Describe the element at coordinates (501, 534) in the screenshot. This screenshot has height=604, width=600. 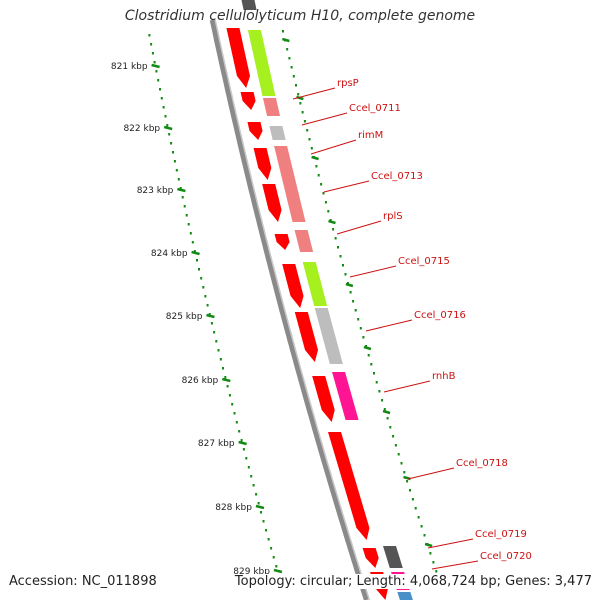
I see `gene-label: Ccel_0719` at that location.